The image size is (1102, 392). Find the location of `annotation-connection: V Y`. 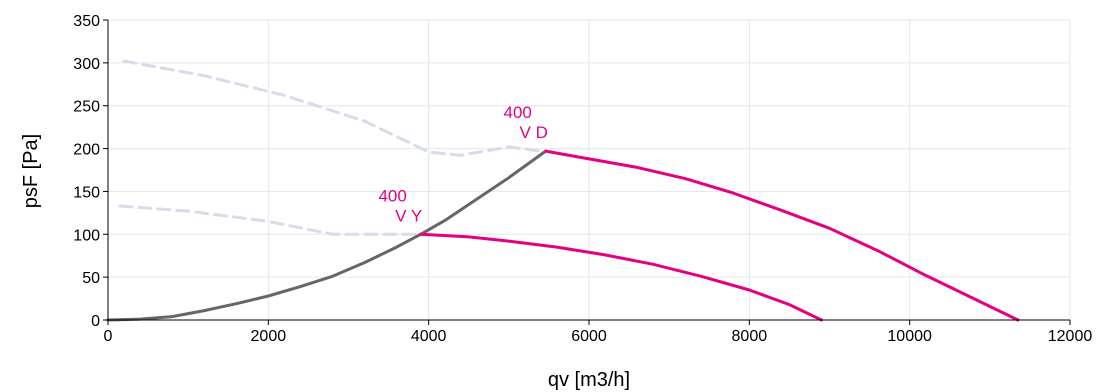

annotation-connection: V Y is located at coordinates (408, 215).